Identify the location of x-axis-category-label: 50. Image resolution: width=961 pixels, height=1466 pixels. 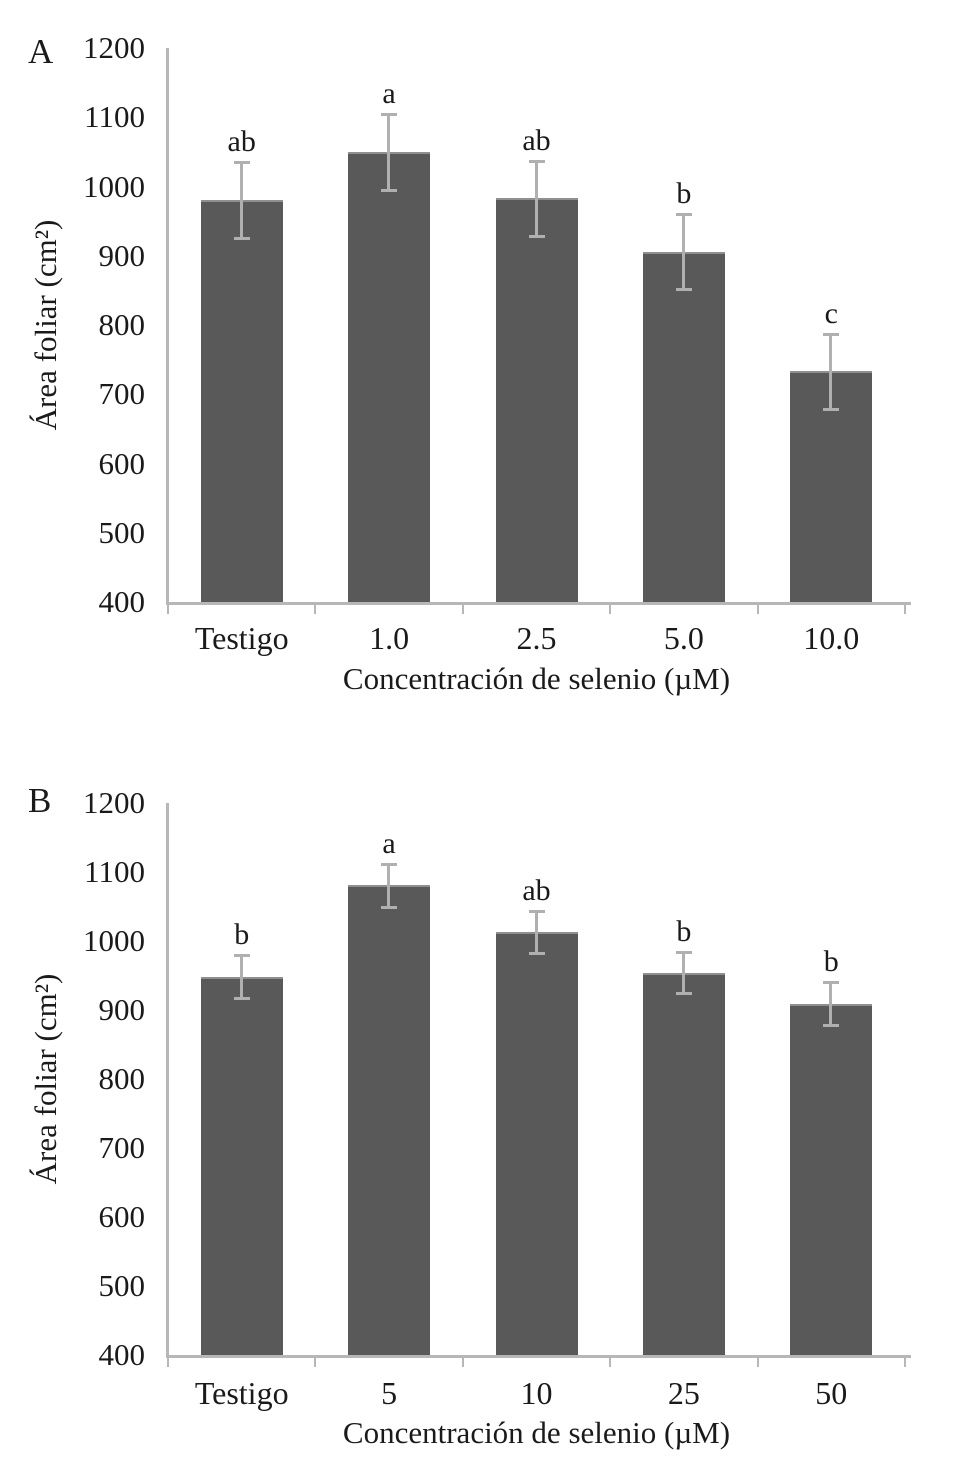
(831, 1393).